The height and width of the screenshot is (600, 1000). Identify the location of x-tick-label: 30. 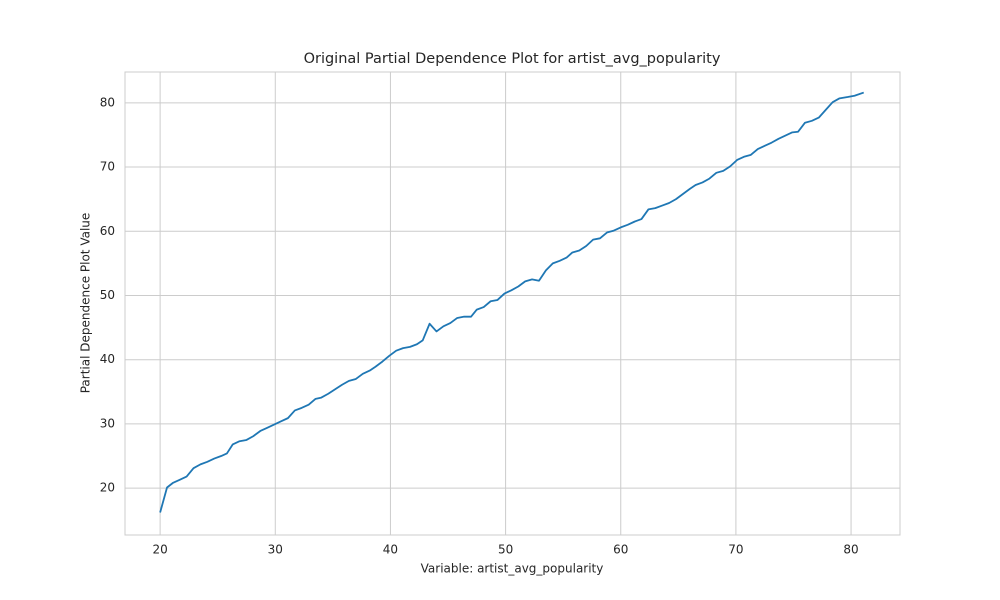
(275, 550).